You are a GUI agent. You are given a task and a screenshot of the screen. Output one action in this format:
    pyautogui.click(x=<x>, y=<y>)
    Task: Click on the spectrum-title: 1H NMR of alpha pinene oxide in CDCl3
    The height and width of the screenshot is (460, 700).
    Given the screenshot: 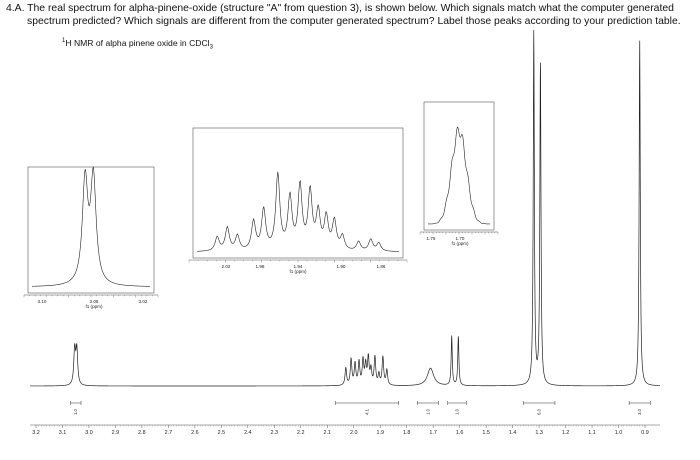 What is the action you would take?
    pyautogui.click(x=137, y=44)
    